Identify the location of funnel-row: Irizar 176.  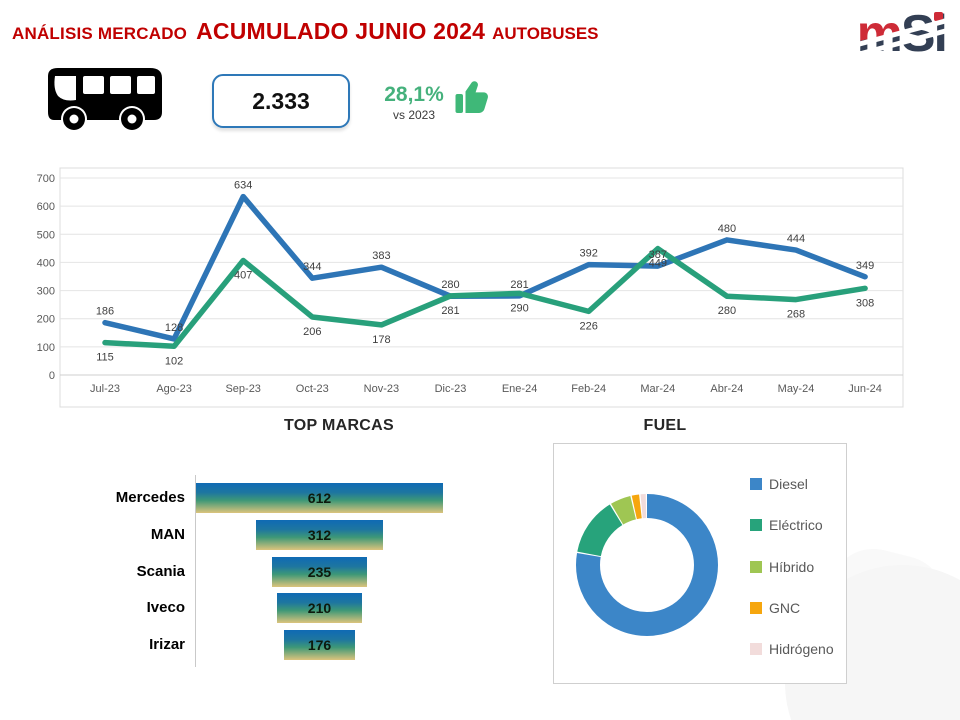
(305, 645).